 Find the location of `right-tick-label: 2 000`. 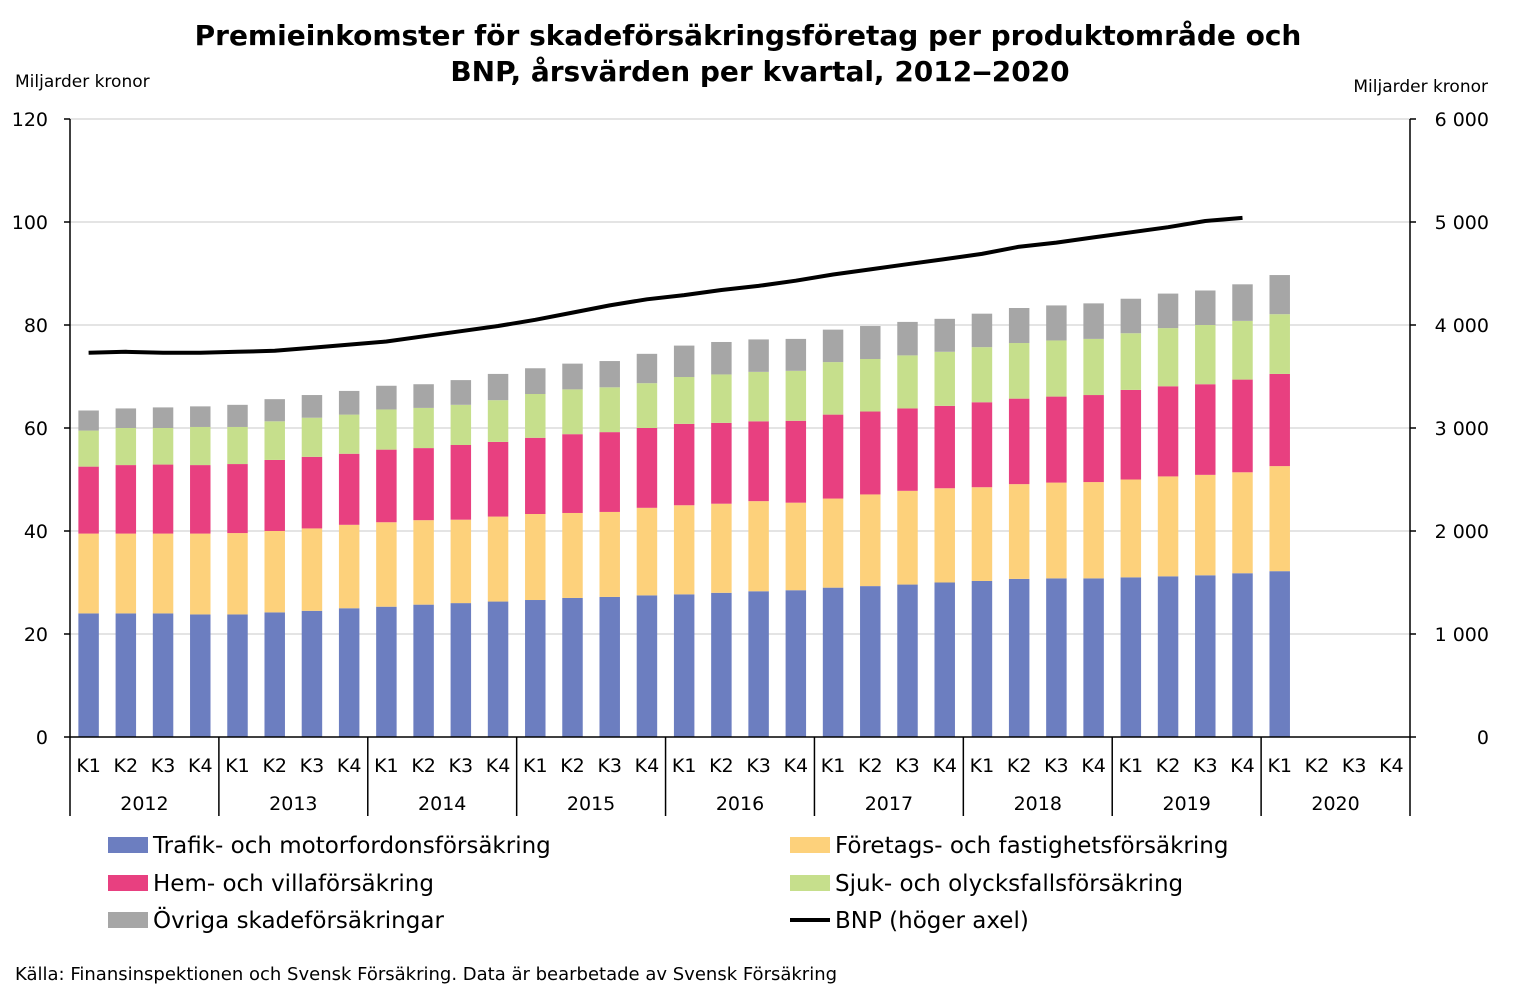

right-tick-label: 2 000 is located at coordinates (1462, 532).